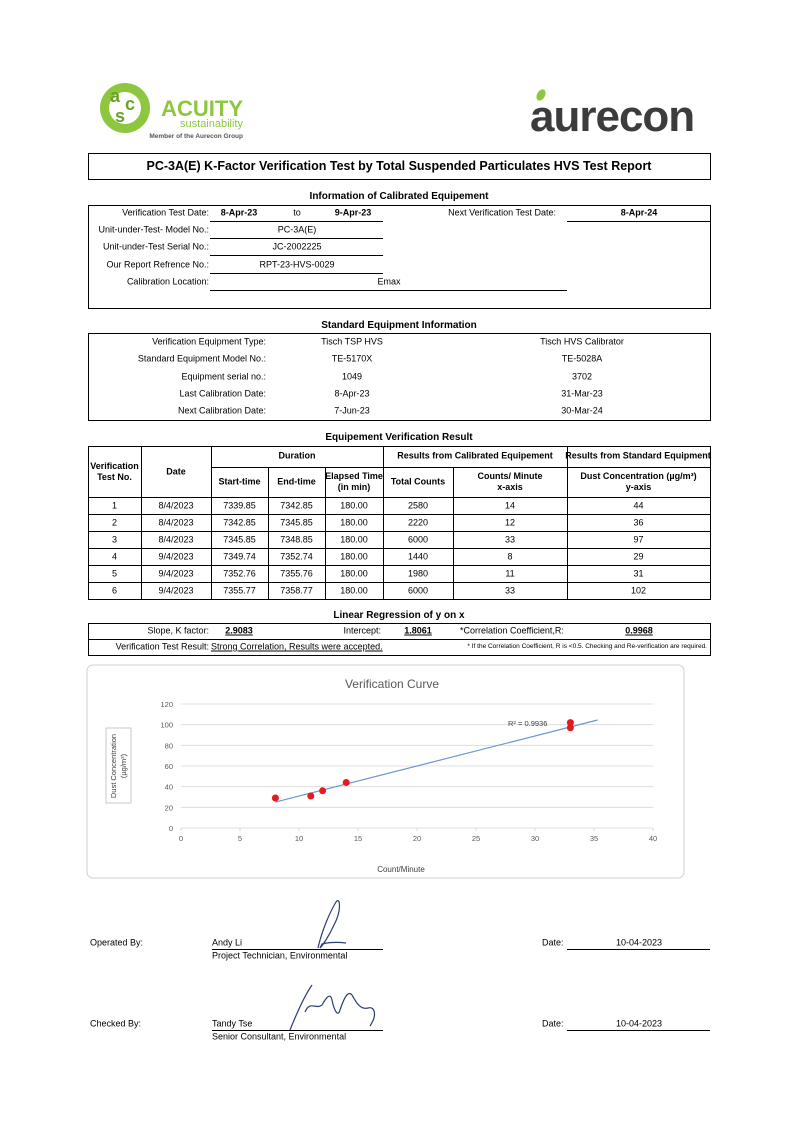  Describe the element at coordinates (227, 942) in the screenshot. I see `signer-name: Andy Li` at that location.